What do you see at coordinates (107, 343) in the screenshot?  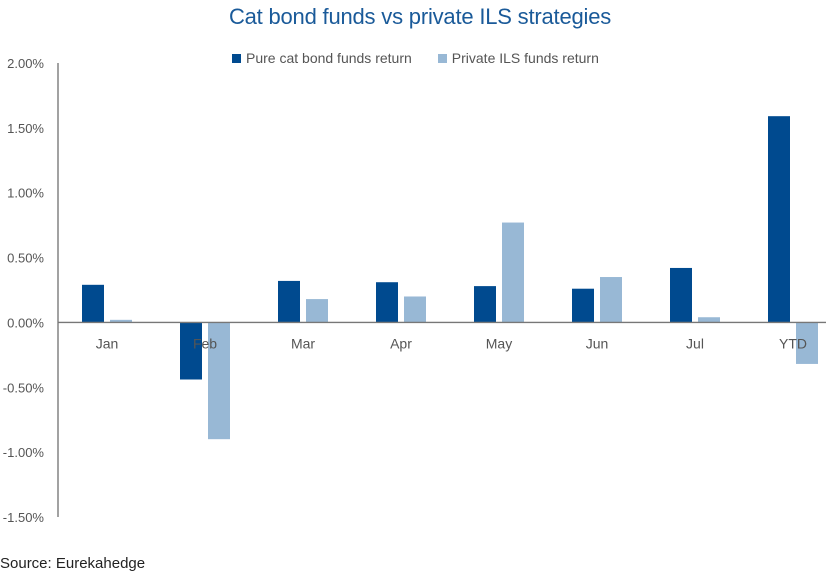 I see `x-category-label: Jan` at bounding box center [107, 343].